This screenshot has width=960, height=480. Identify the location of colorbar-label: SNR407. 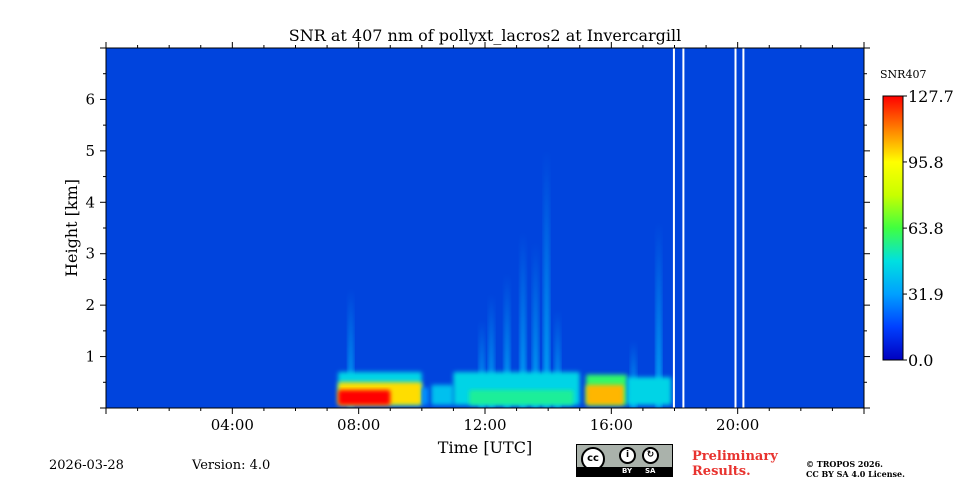
(903, 74).